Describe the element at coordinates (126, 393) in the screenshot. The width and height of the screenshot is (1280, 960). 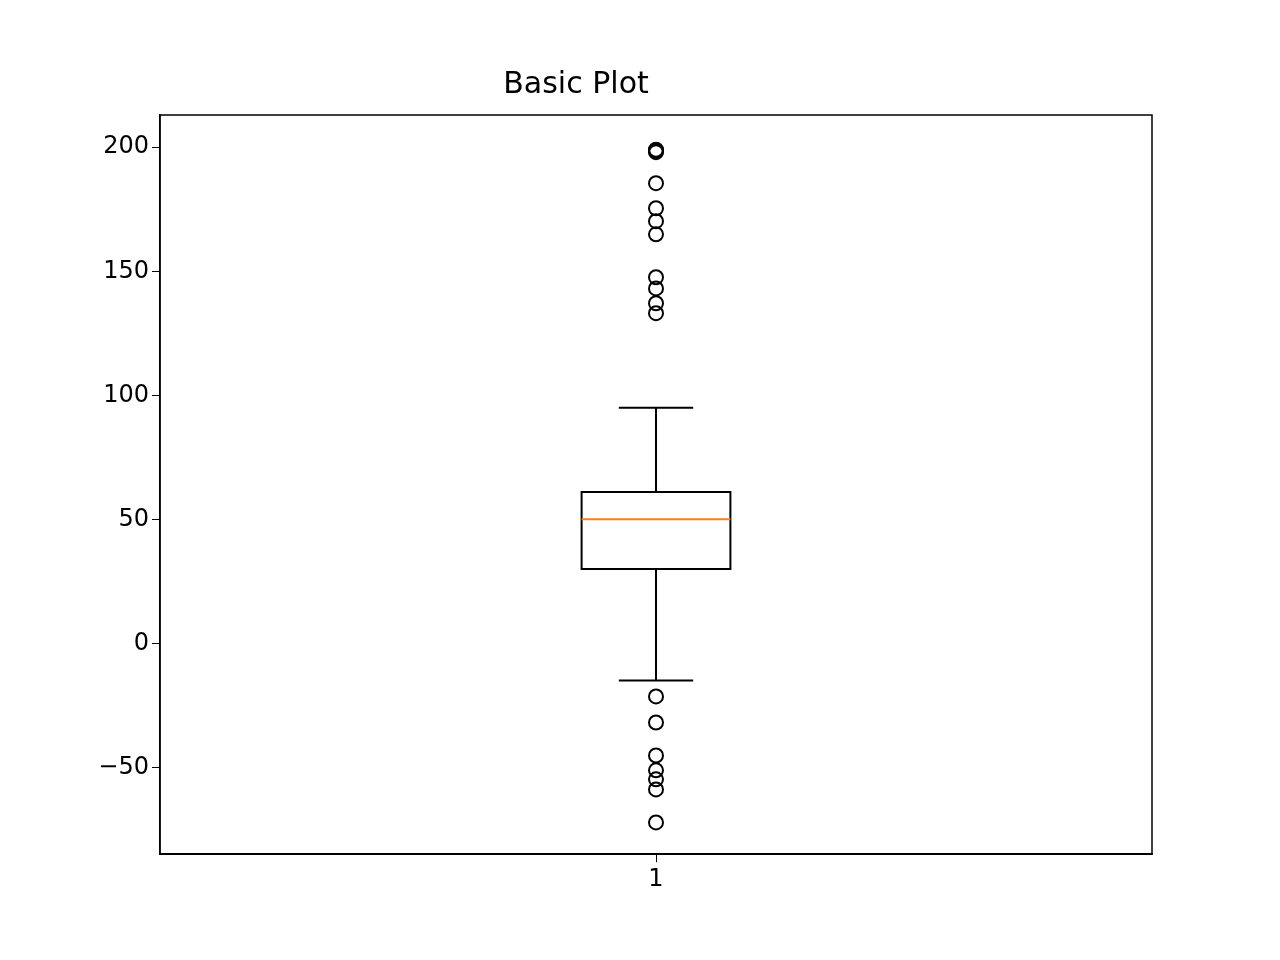
I see `y-tick-label: 100` at that location.